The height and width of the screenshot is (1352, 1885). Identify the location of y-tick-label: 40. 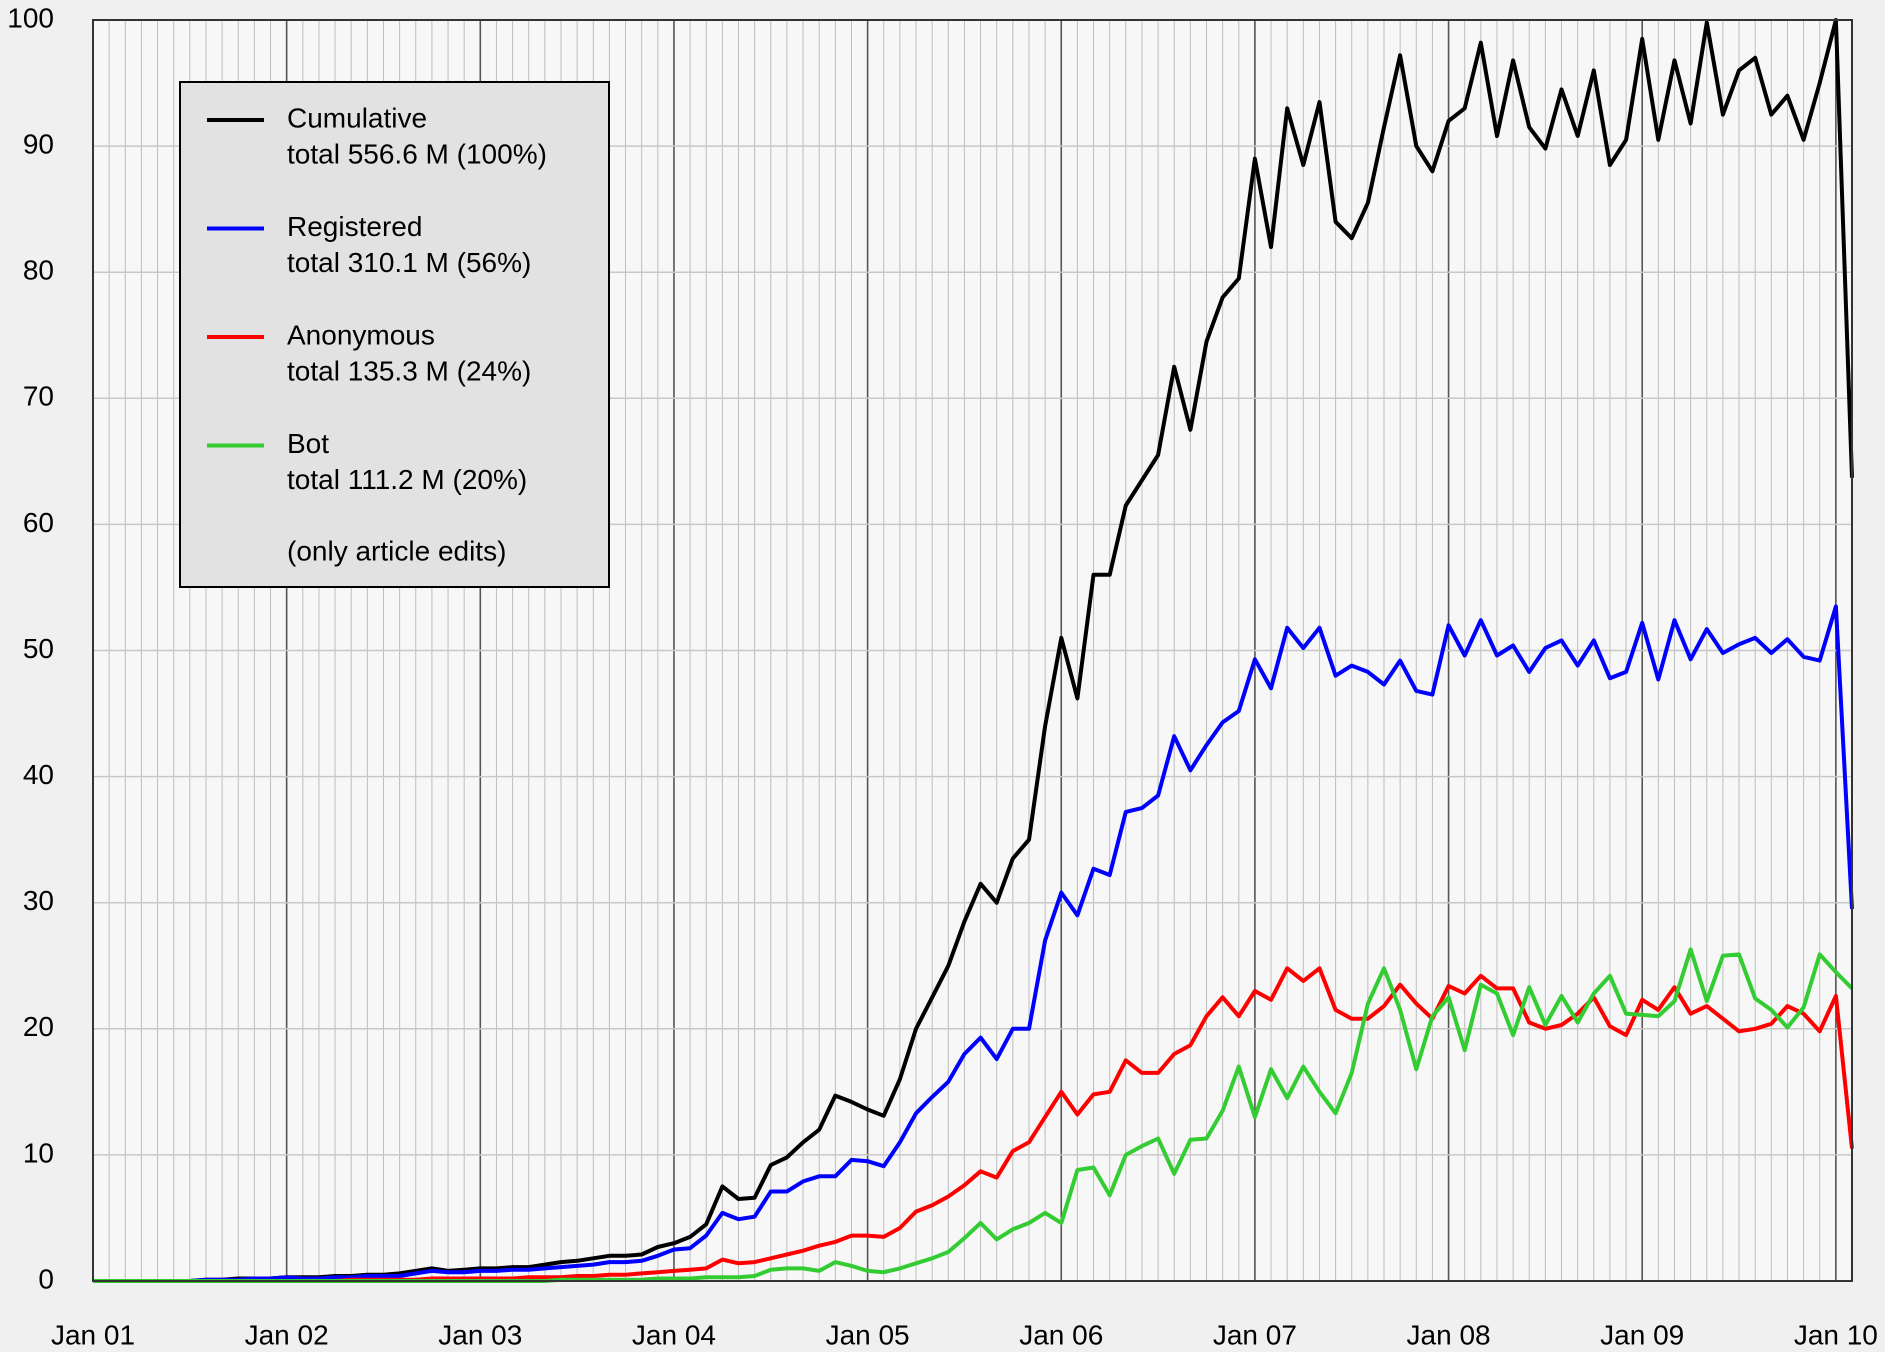
(38, 774).